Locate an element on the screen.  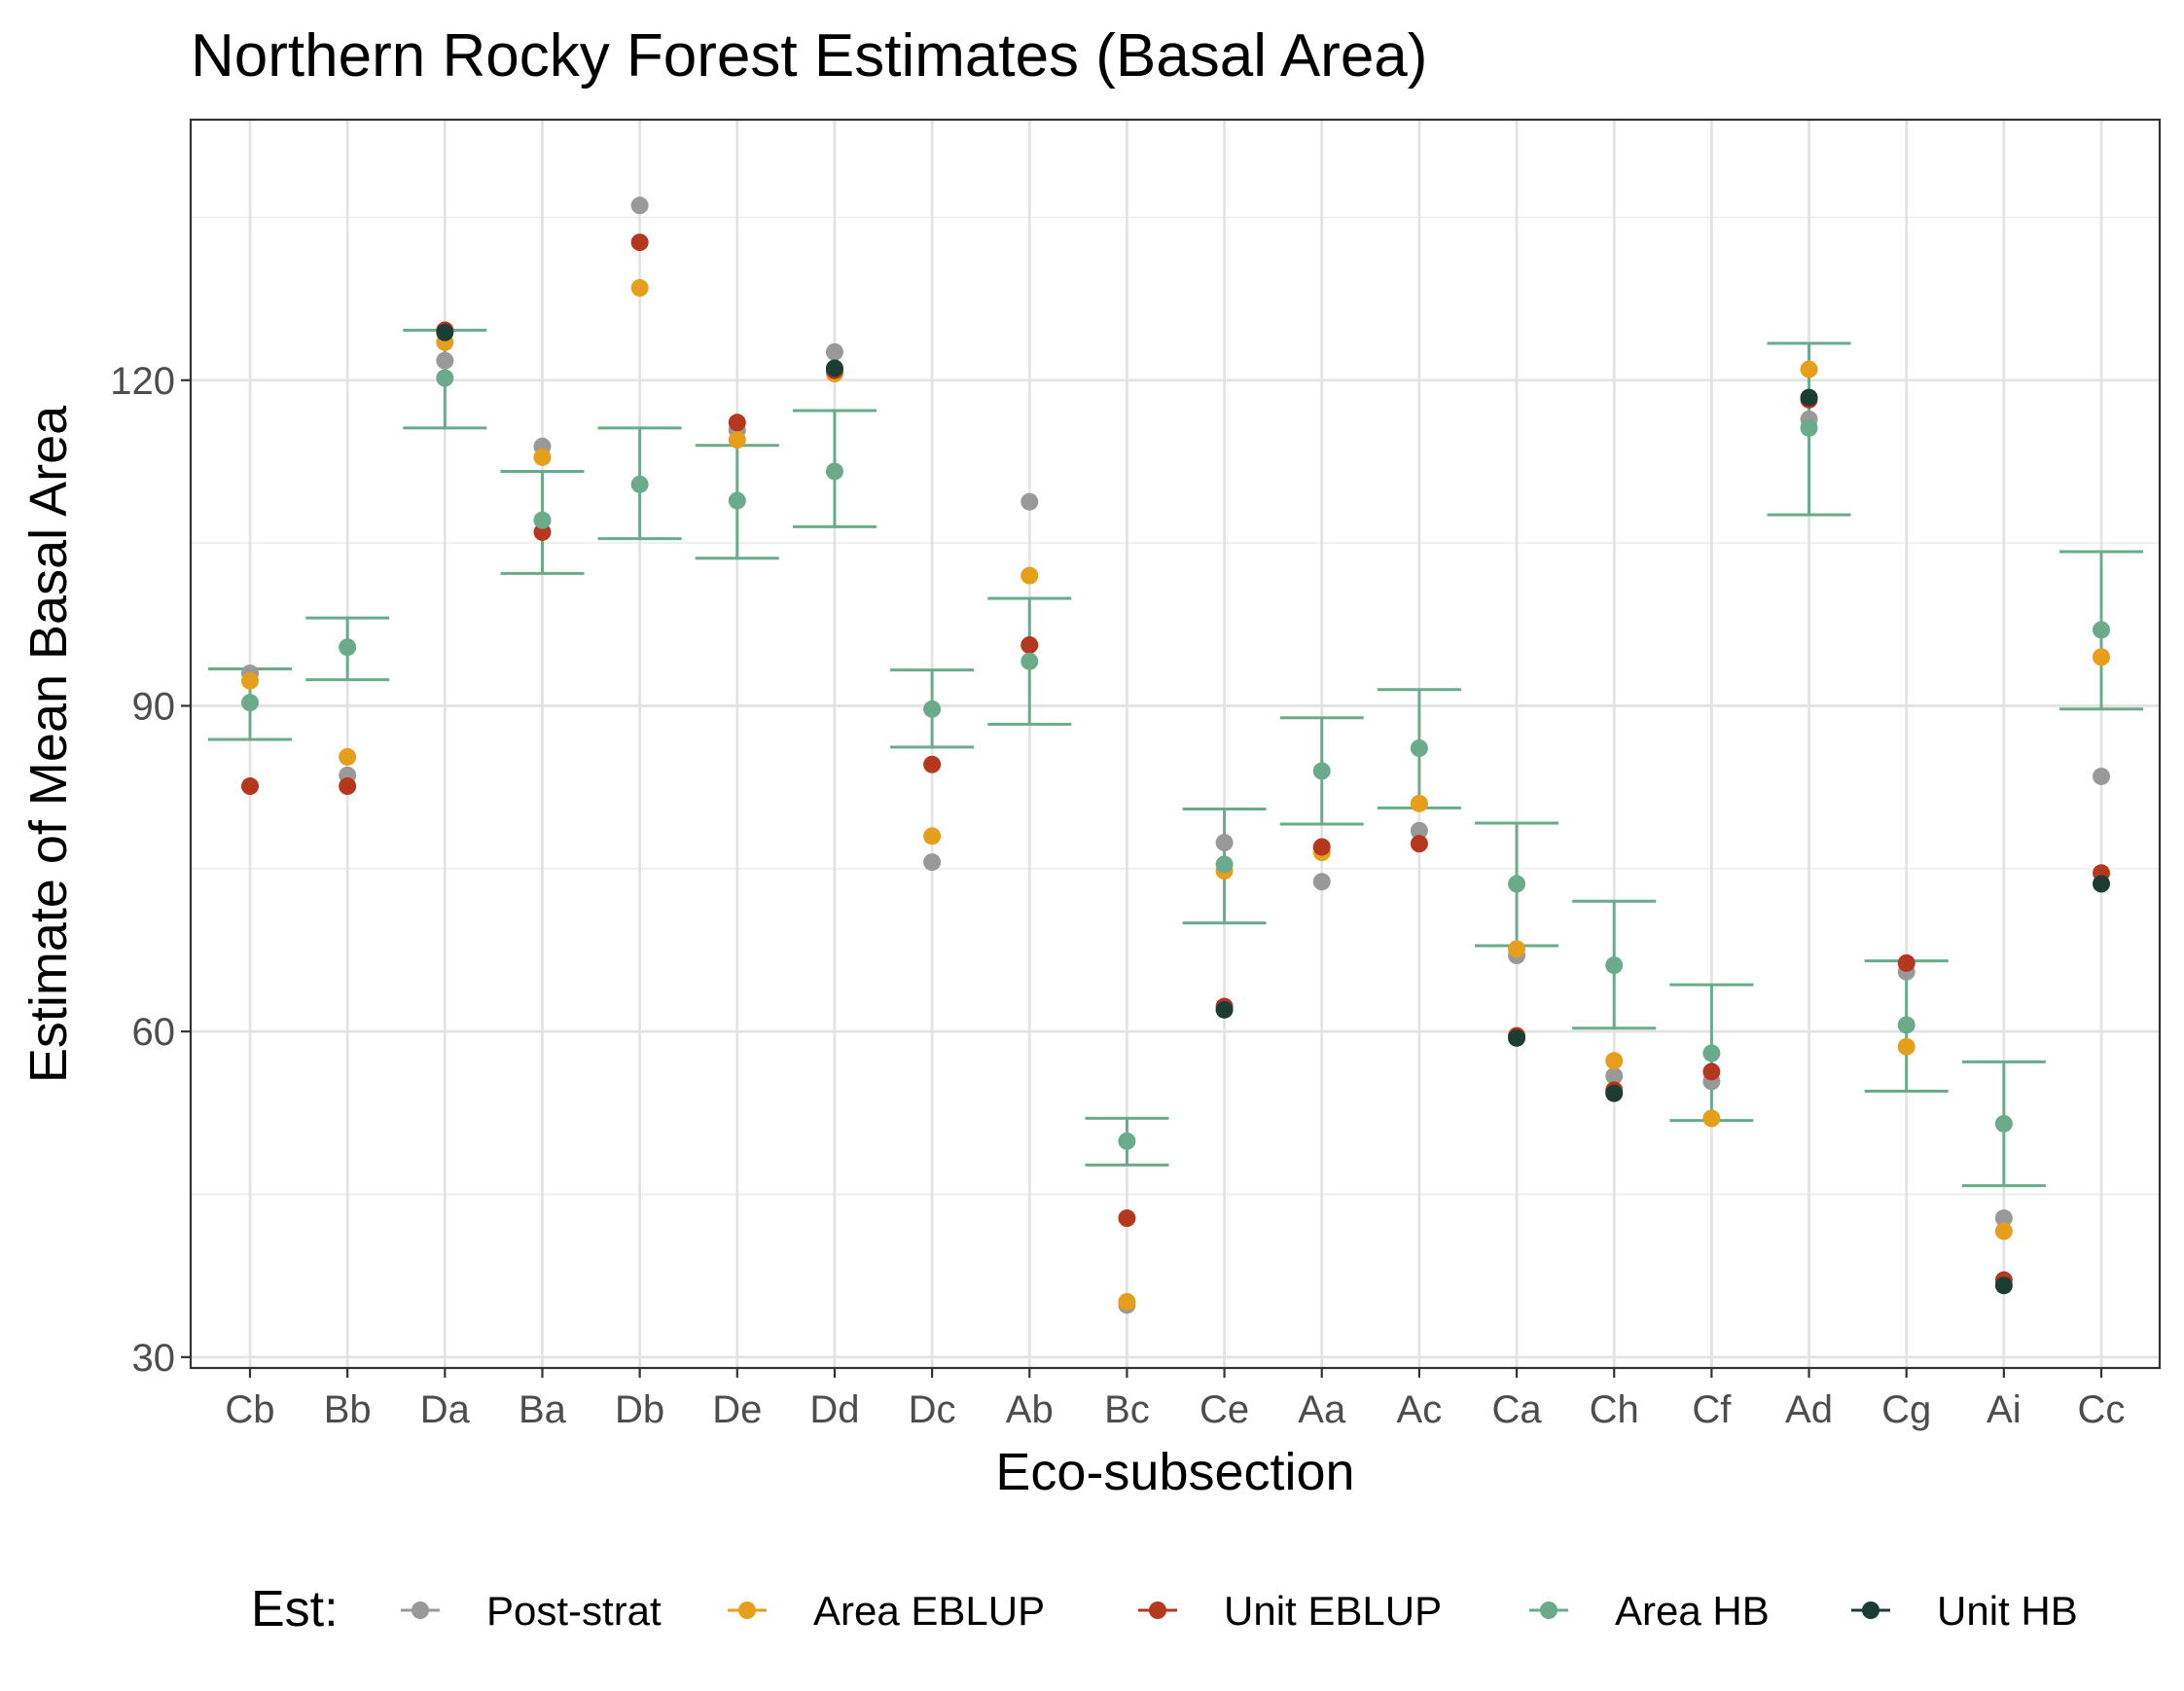
x-axis-title: Eco-subsection is located at coordinates (1174, 1472).